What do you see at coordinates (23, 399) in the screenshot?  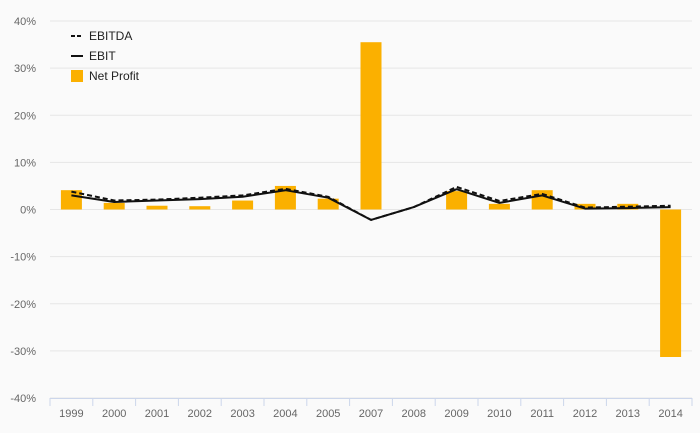 I see `y-tick-label: -40%` at bounding box center [23, 399].